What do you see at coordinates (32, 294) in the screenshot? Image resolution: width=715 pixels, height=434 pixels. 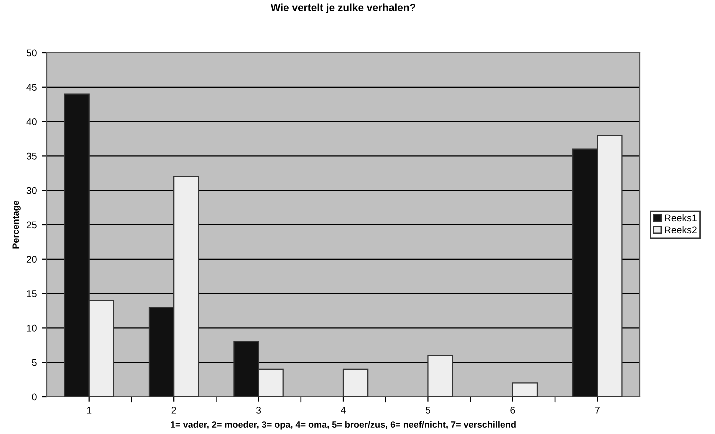 I see `y-tick-label: 15` at bounding box center [32, 294].